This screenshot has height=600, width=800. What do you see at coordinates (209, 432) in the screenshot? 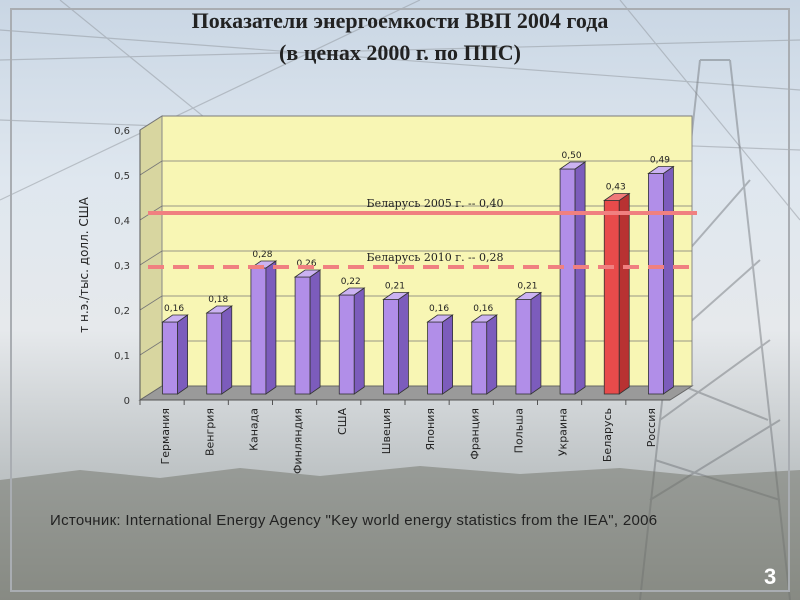
I see `category-label: Венгрия` at bounding box center [209, 432].